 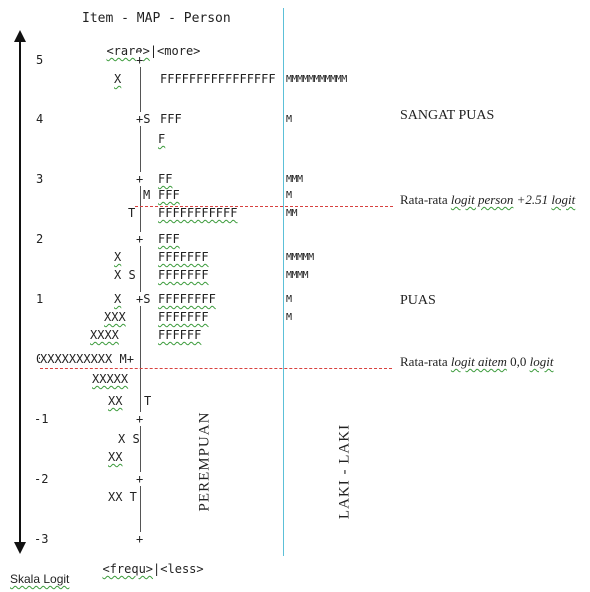 I want to click on puas-label: PUAS, so click(x=418, y=300).